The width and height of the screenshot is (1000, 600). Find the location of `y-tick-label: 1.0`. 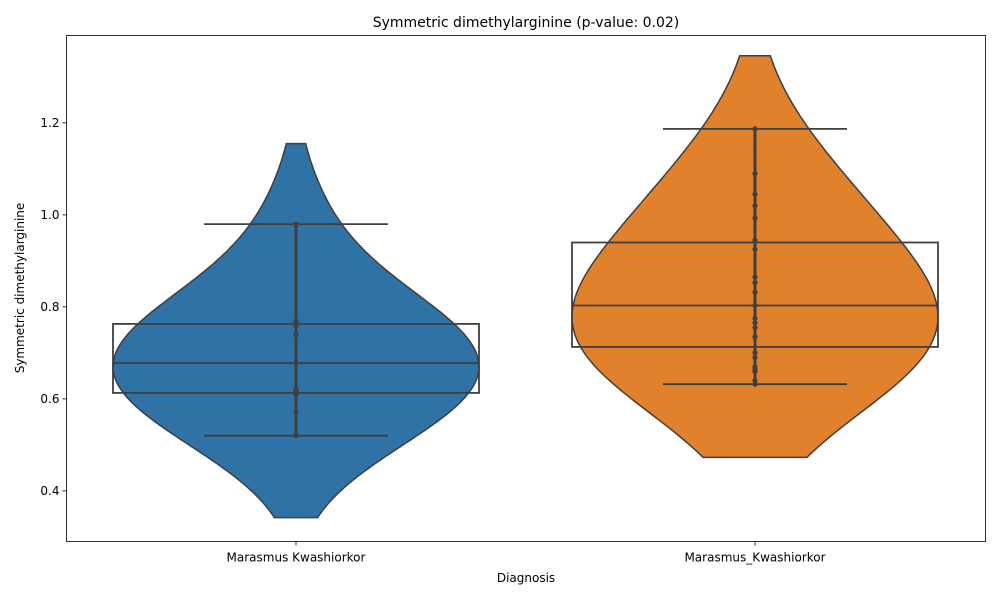

y-tick-label: 1.0 is located at coordinates (49, 215).